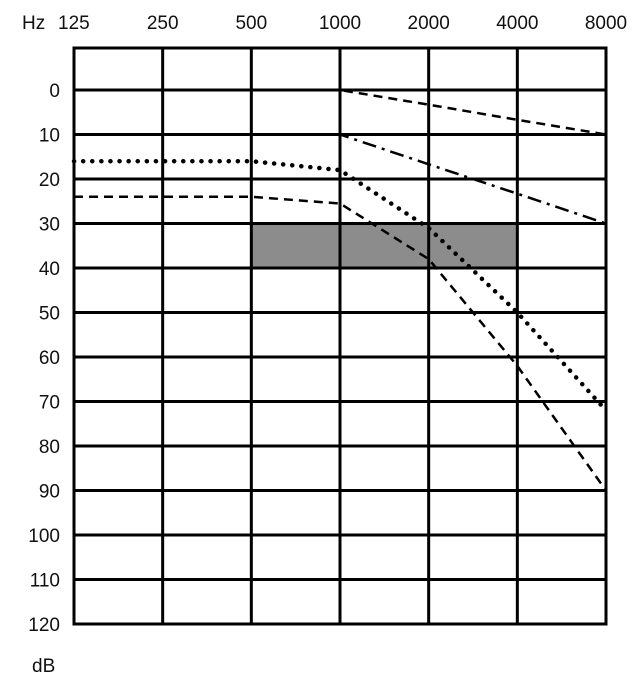  I want to click on y-tick-label: 90, so click(49, 492).